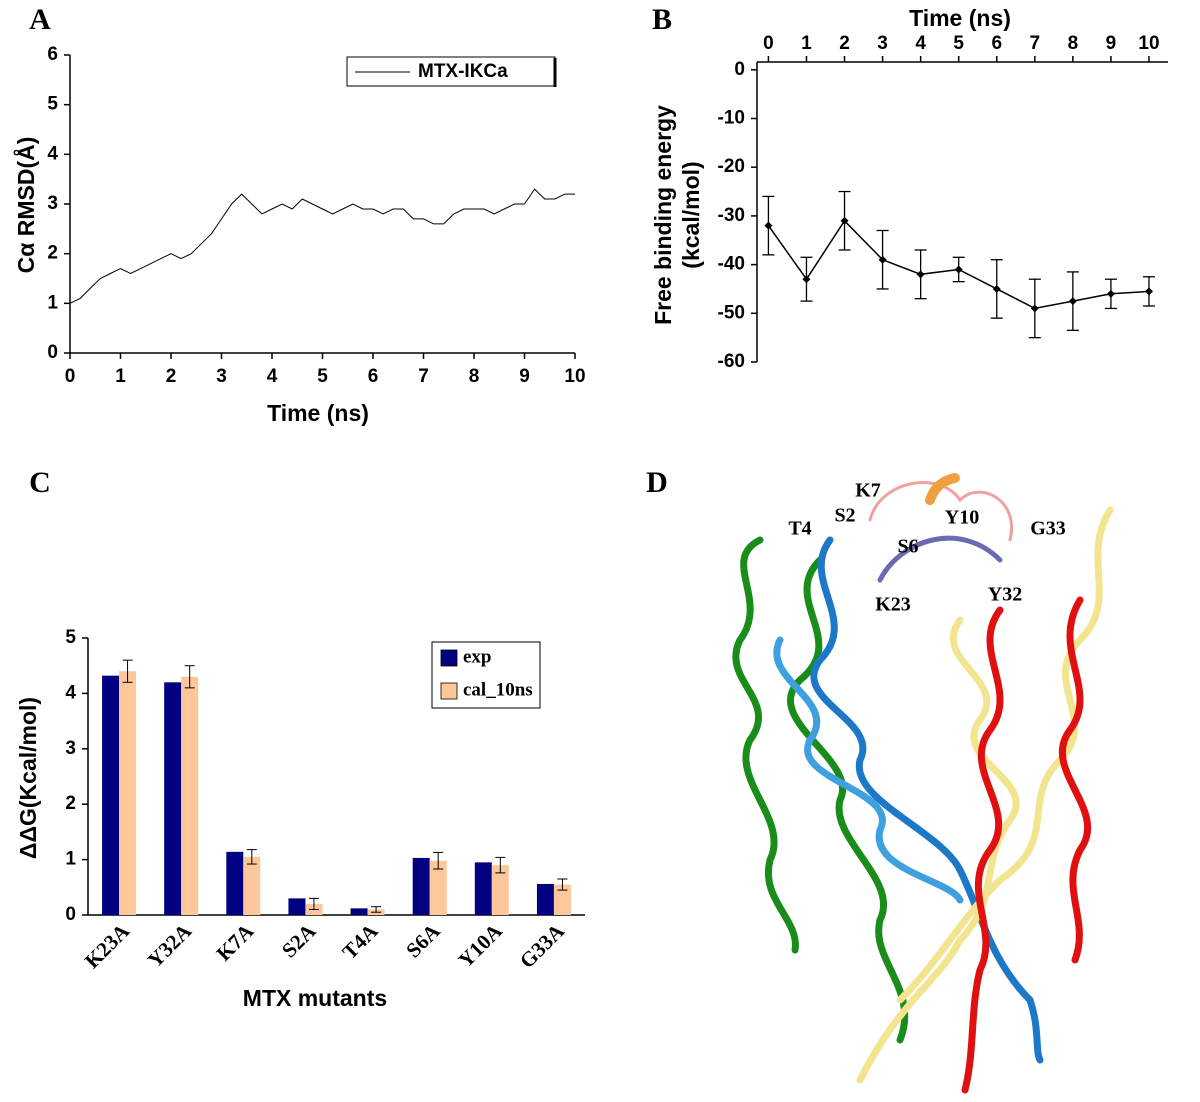 Image resolution: width=1200 pixels, height=1102 pixels. Describe the element at coordinates (480, 945) in the screenshot. I see `x-tick-label: Y10A` at that location.